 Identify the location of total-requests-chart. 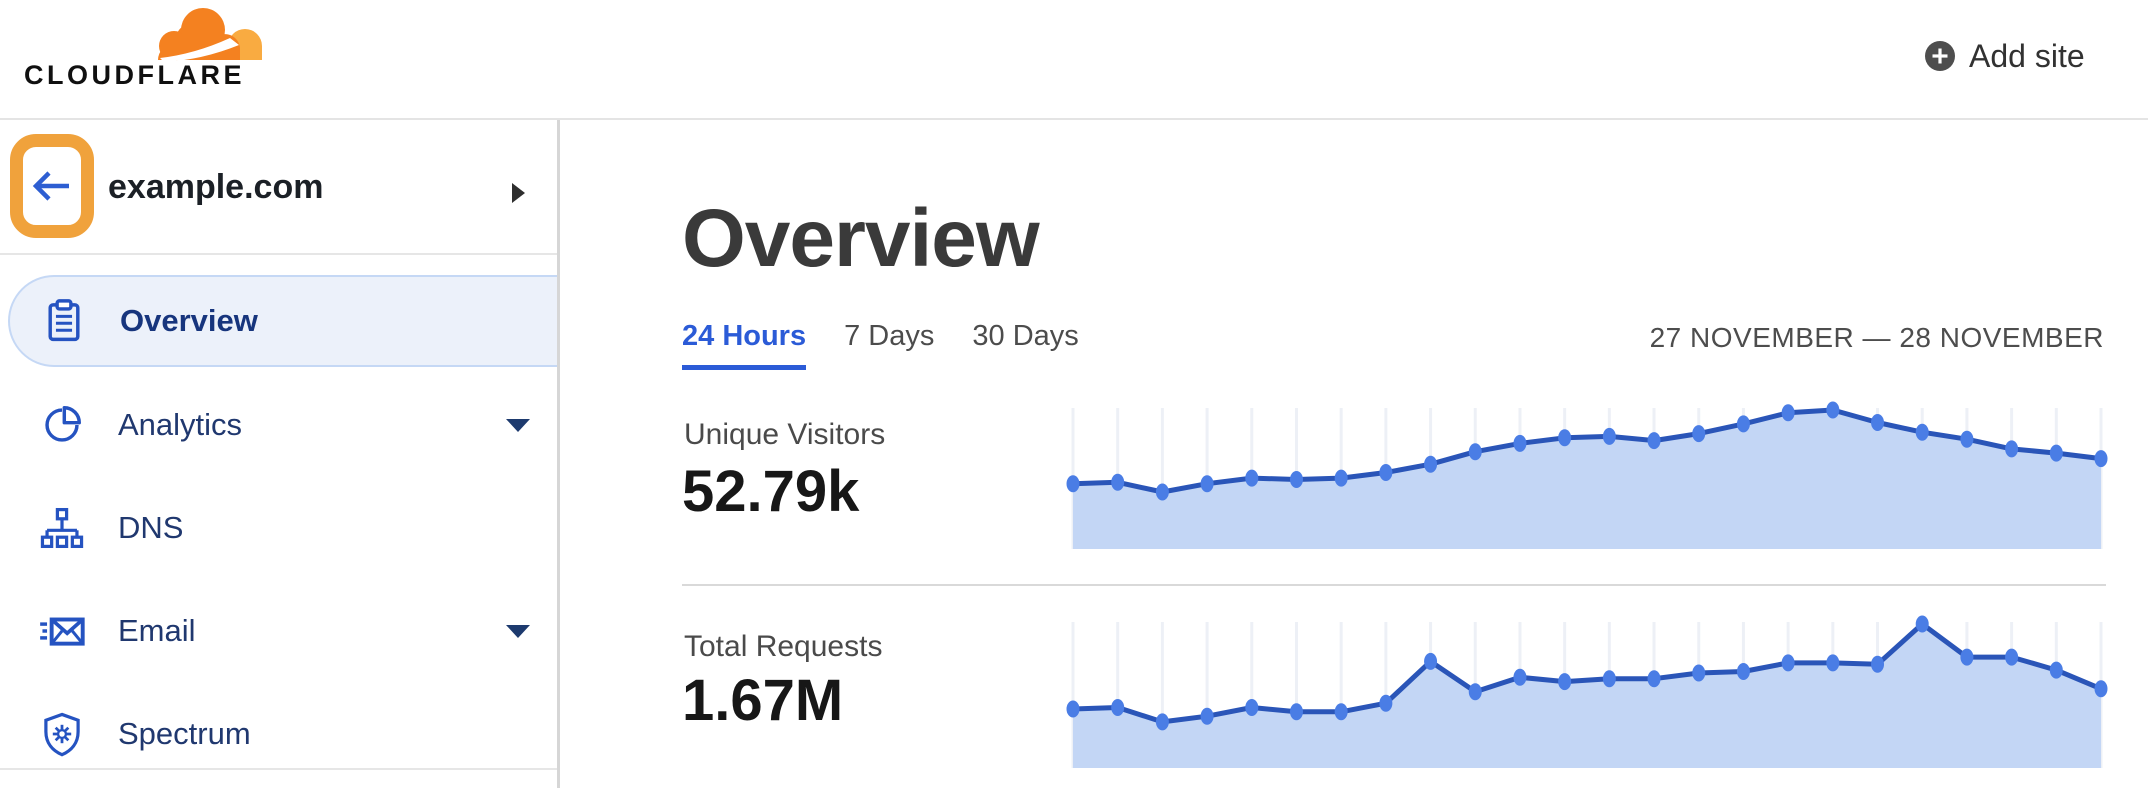
(1587, 694).